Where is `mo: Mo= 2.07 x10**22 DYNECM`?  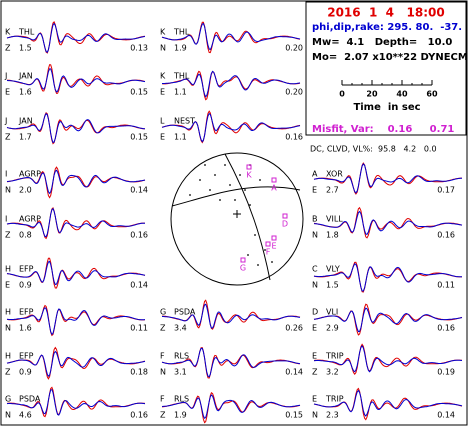
mo: Mo= 2.07 x10**22 DYNECM is located at coordinates (390, 57).